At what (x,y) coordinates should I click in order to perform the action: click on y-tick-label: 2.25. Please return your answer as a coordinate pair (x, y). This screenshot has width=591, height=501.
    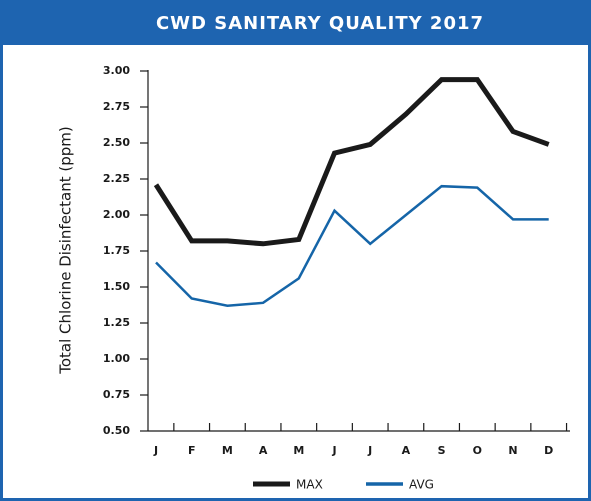
    Looking at the image, I should click on (116, 178).